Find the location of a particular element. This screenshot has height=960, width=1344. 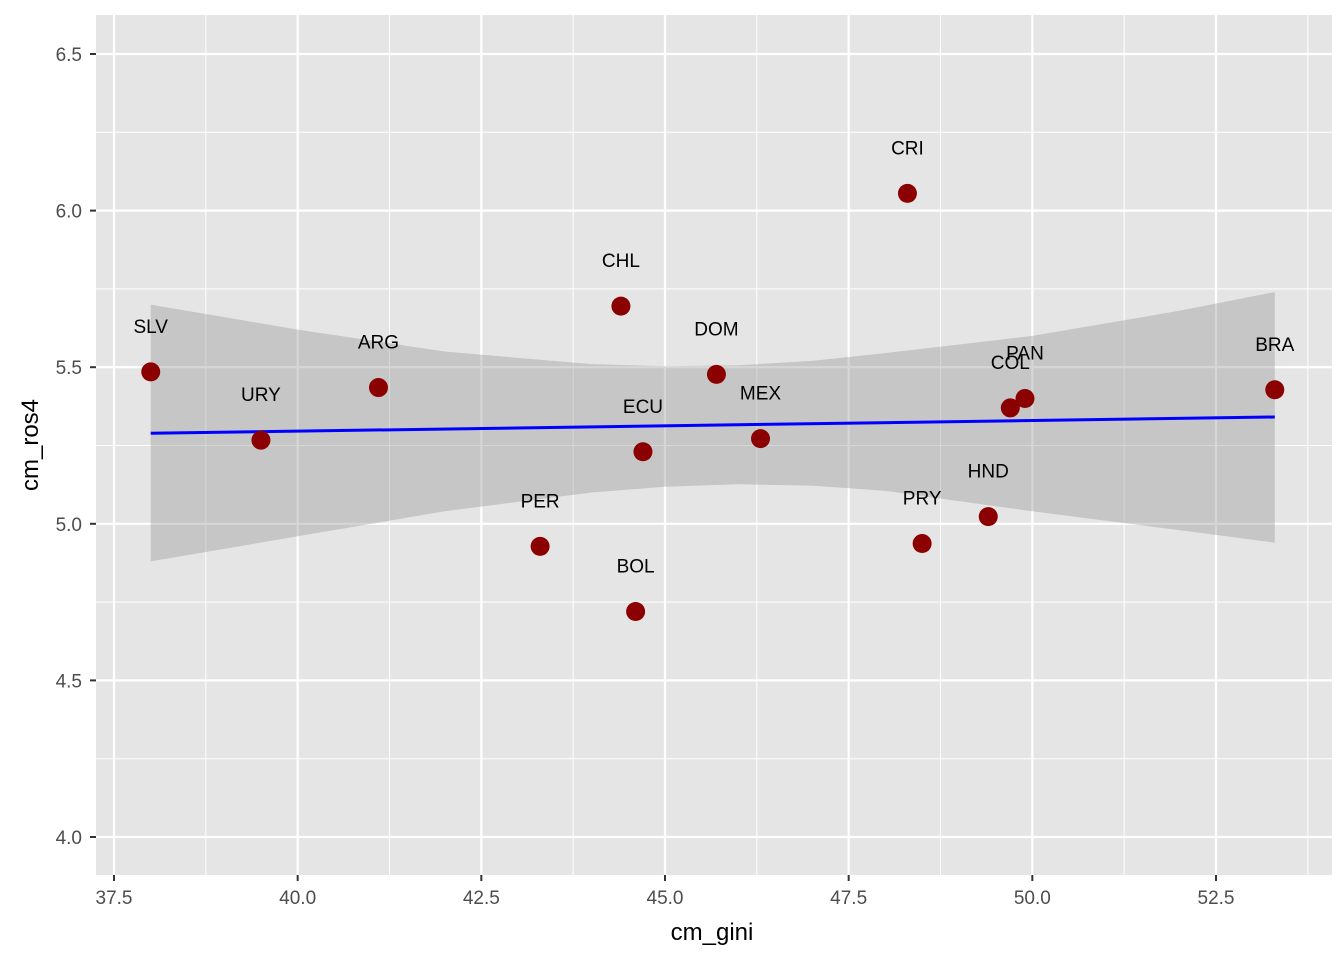

y-tick-label: 6.0 is located at coordinates (69, 212).